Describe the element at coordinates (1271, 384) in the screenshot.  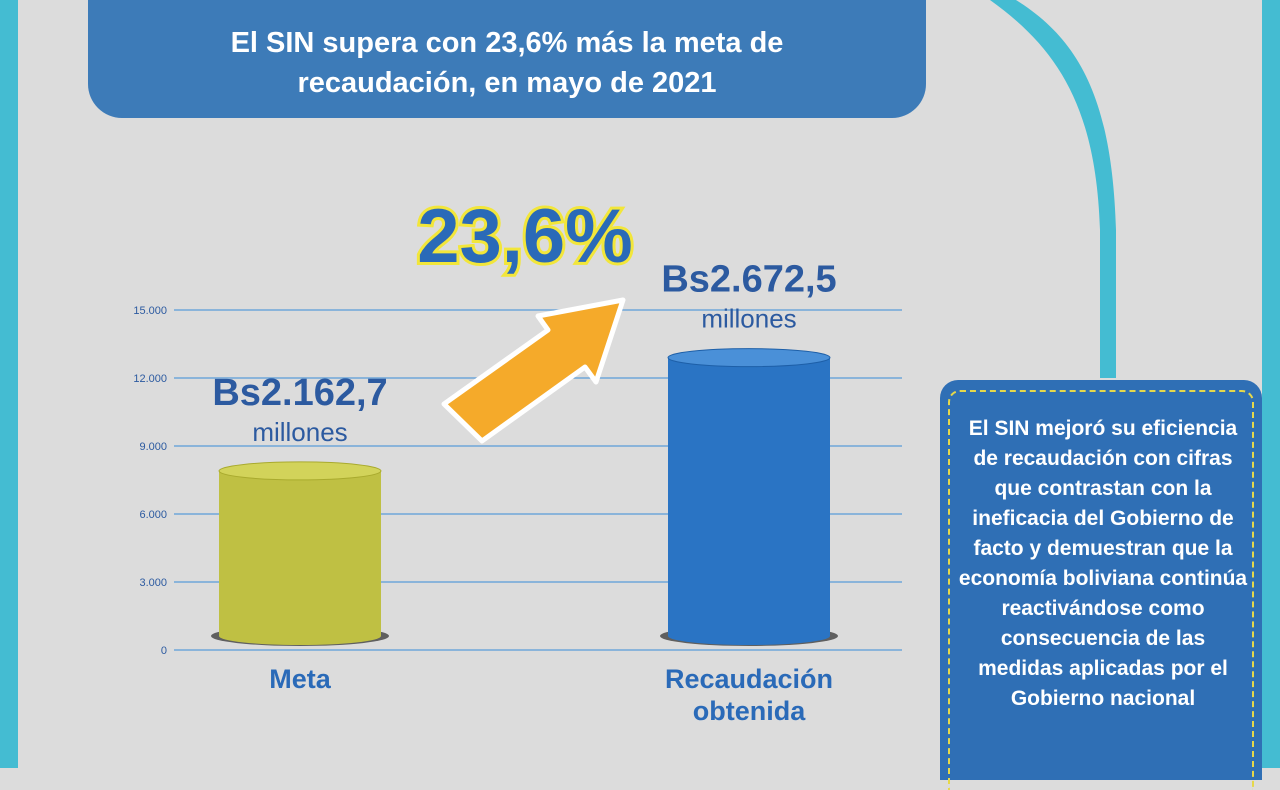
I see `right-frame-bar` at that location.